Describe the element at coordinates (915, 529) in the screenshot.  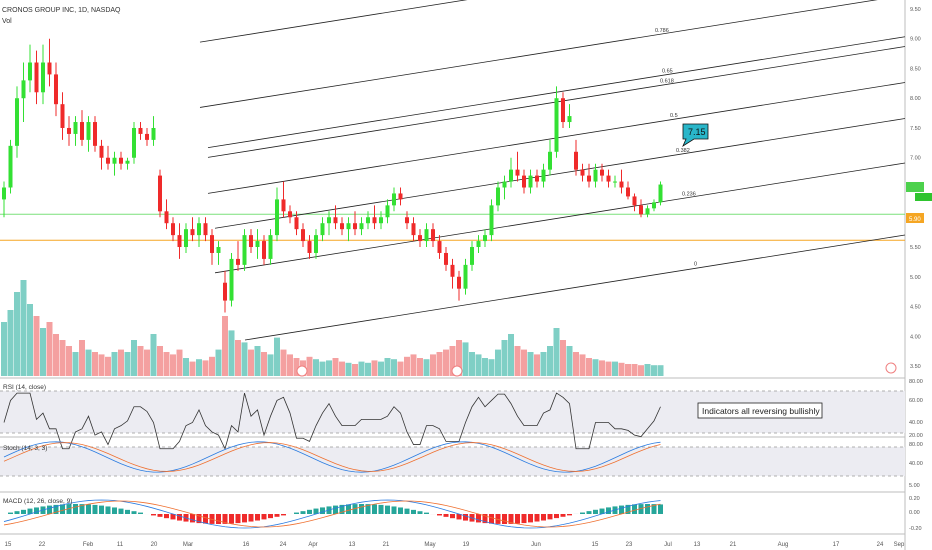
I see `macd-tick-neg020: -0.20` at that location.